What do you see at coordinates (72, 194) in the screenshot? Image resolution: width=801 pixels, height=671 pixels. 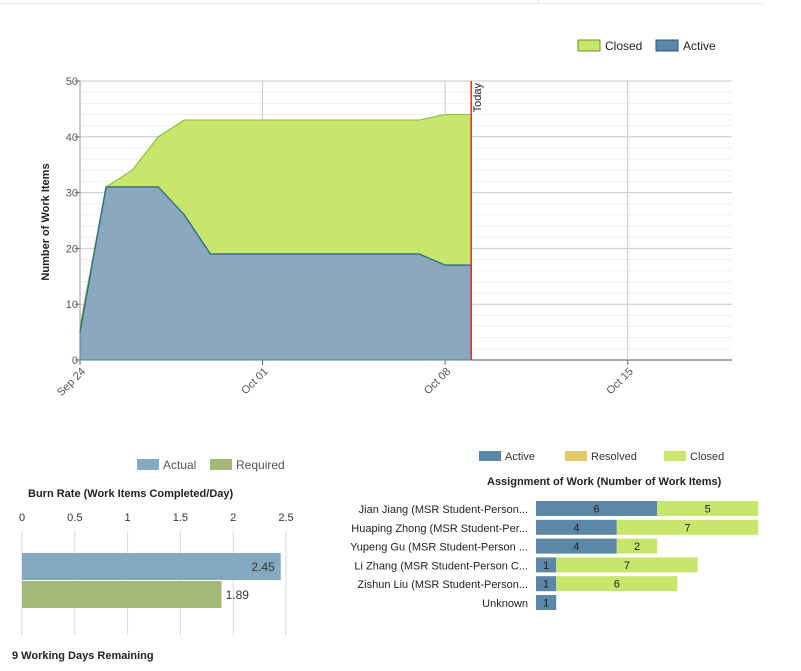 I see `y-tick-label: 30` at bounding box center [72, 194].